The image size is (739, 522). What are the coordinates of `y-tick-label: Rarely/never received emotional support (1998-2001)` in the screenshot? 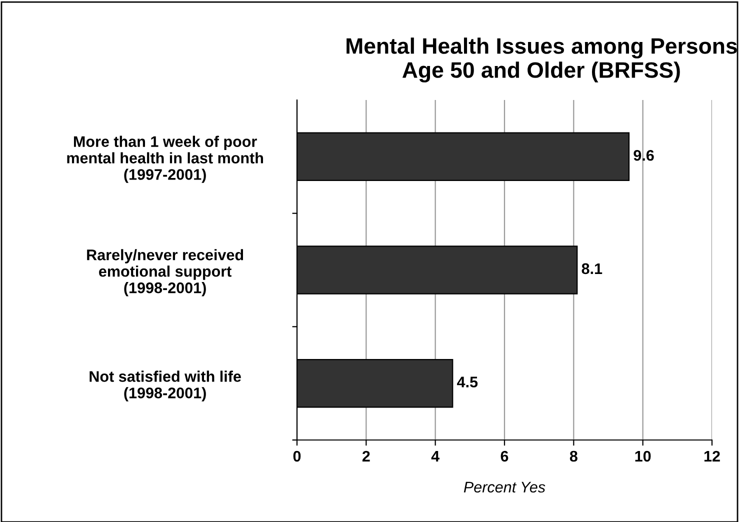 It's located at (165, 272).